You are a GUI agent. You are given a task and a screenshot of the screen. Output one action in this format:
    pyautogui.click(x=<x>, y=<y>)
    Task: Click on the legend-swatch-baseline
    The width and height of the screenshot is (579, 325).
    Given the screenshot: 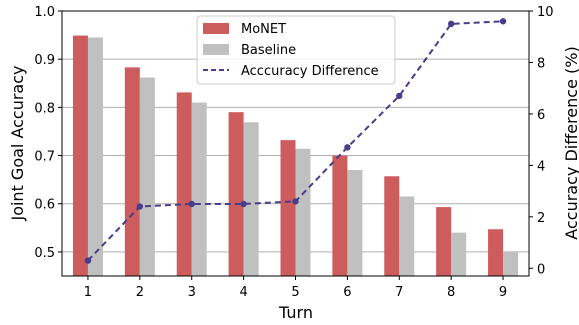 What is the action you would take?
    pyautogui.click(x=216, y=49)
    